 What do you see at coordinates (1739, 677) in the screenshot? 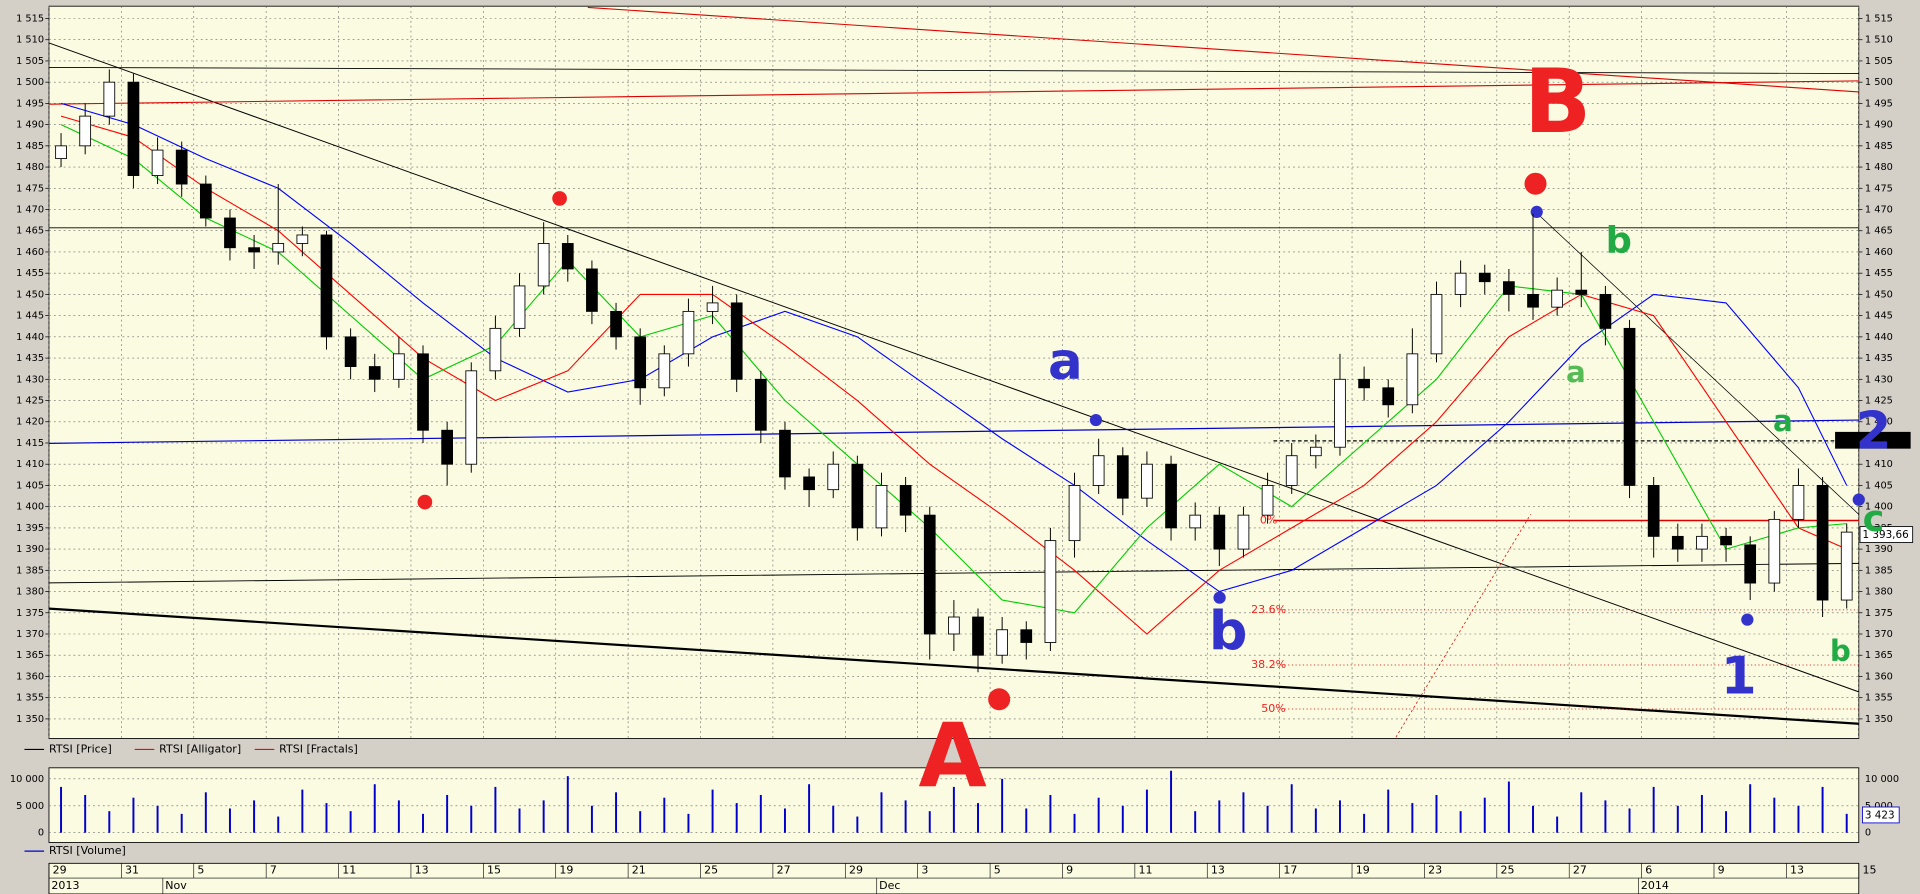
I see `hand-annotation: 1` at bounding box center [1739, 677].